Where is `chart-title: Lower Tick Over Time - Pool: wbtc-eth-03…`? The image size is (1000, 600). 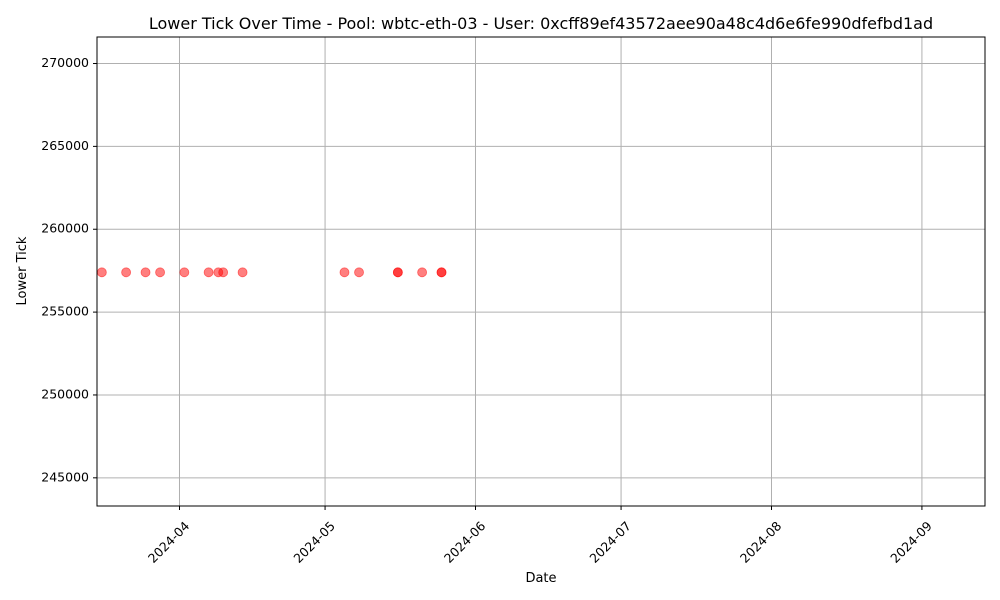
chart-title: Lower Tick Over Time - Pool: wbtc-eth-03… is located at coordinates (541, 23).